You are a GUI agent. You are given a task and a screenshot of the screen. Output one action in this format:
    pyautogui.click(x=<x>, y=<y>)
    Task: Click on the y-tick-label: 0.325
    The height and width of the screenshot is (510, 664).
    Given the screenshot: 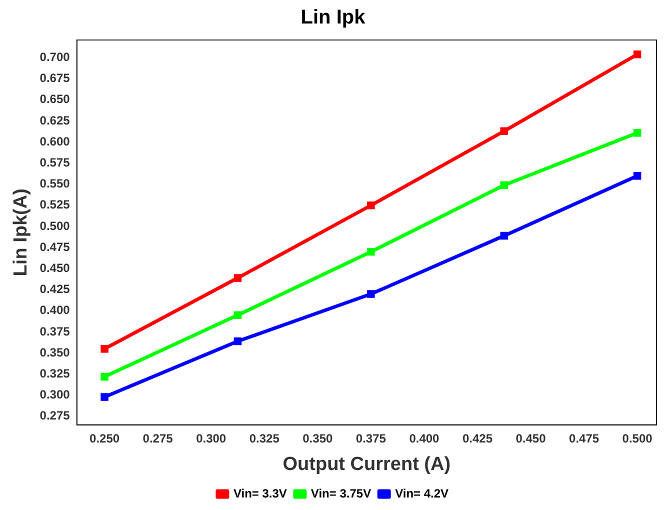 What is the action you would take?
    pyautogui.click(x=55, y=373)
    